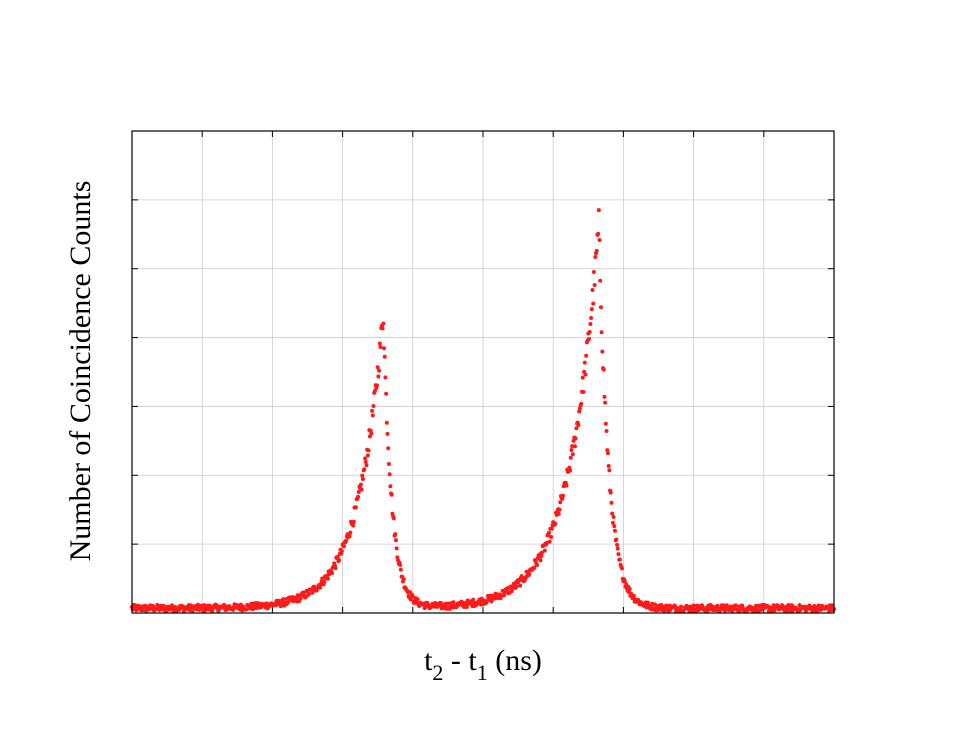 The width and height of the screenshot is (967, 752). I want to click on x-label-t2: t, so click(428, 660).